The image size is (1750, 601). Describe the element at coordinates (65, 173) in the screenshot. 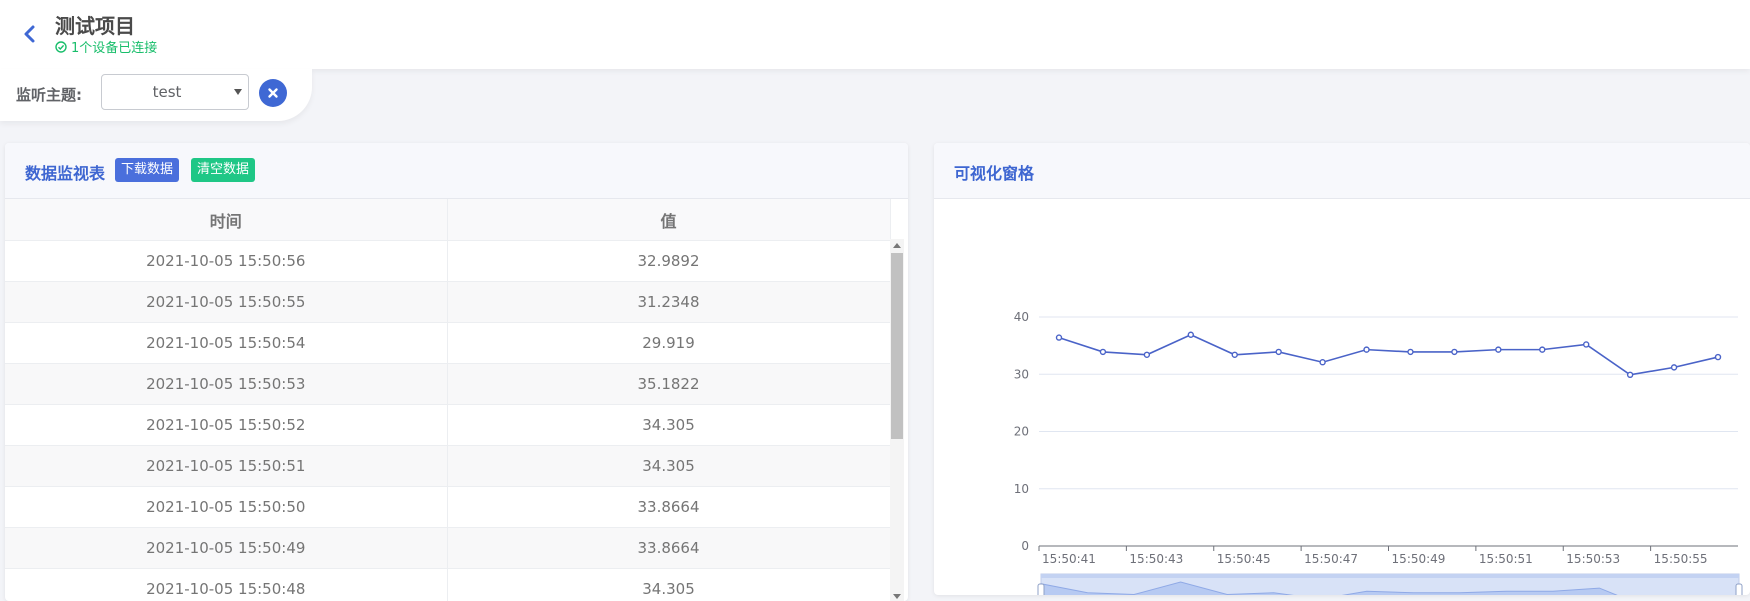

I see `data-monitor-title: 数据监视表` at that location.